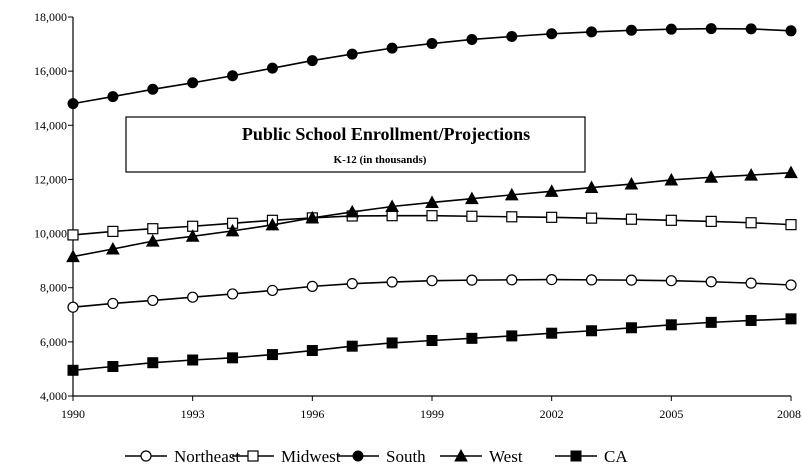  I want to click on legend-item-midwest: Midwest, so click(286, 456).